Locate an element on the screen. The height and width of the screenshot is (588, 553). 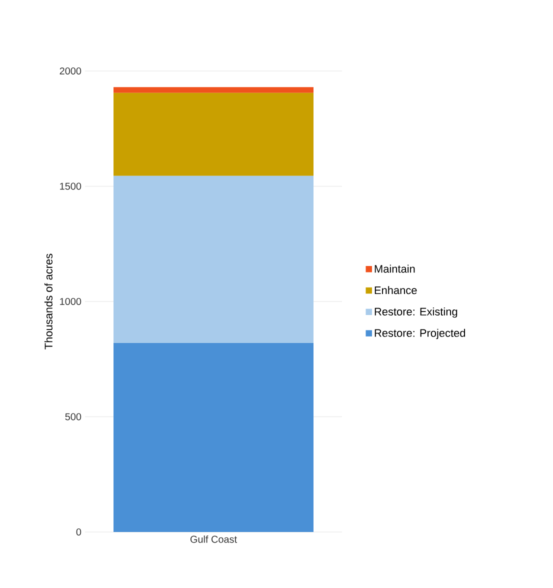
legend-label: Restore: Existing is located at coordinates (416, 312).